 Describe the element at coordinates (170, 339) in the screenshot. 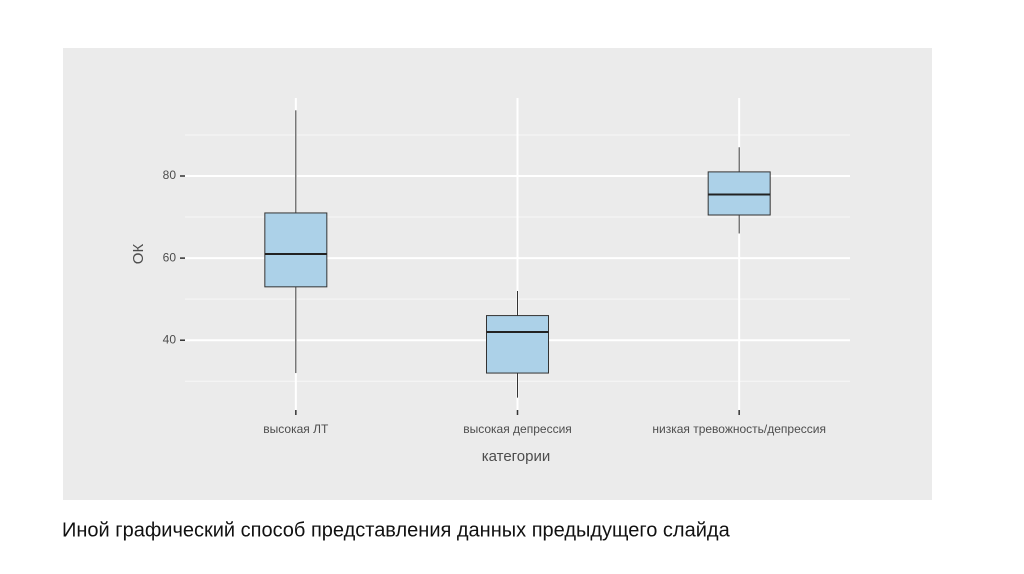

I see `y-tick-label: 40` at that location.